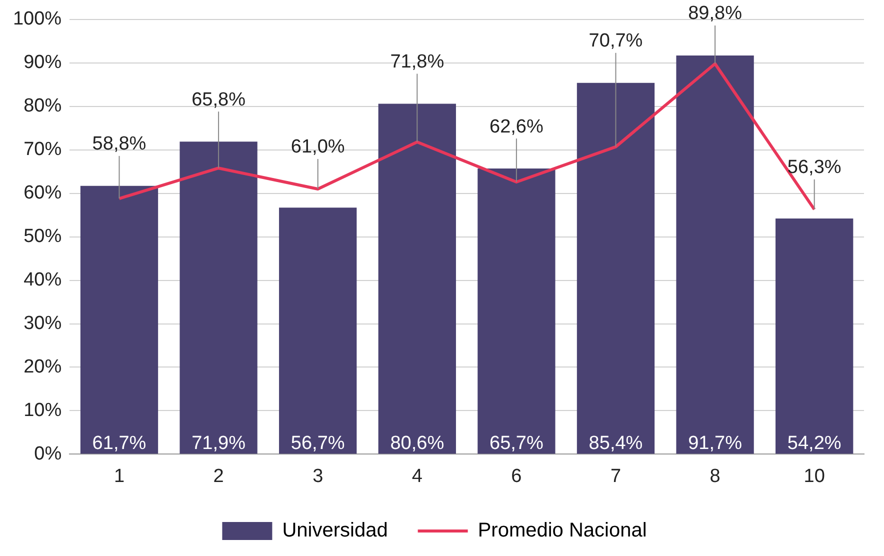  What do you see at coordinates (119, 476) in the screenshot?
I see `x-tick-label: 1` at bounding box center [119, 476].